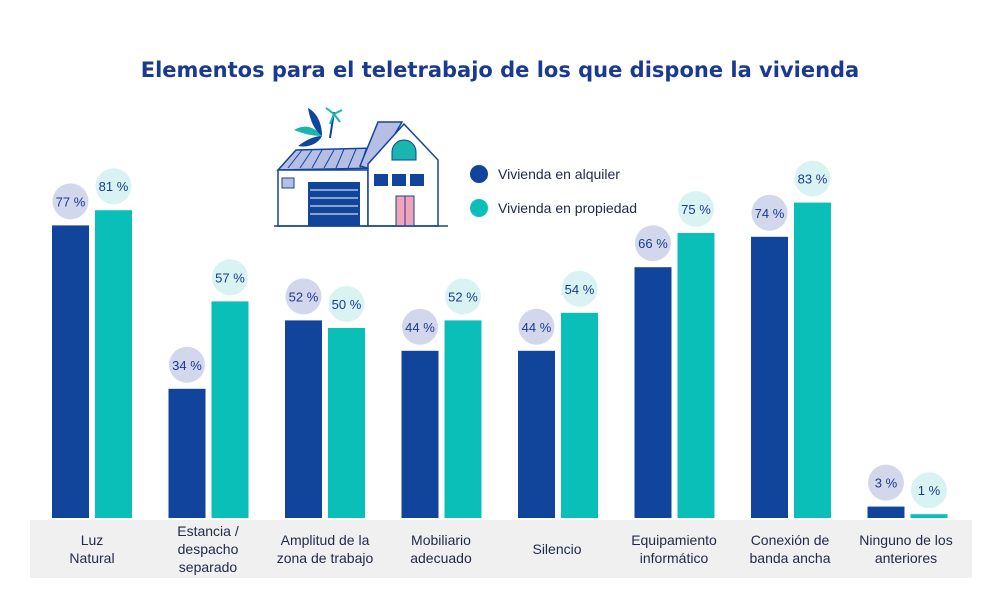 The width and height of the screenshot is (1000, 602). I want to click on legend-item-propiedad: Vivienda en propiedad, so click(553, 208).